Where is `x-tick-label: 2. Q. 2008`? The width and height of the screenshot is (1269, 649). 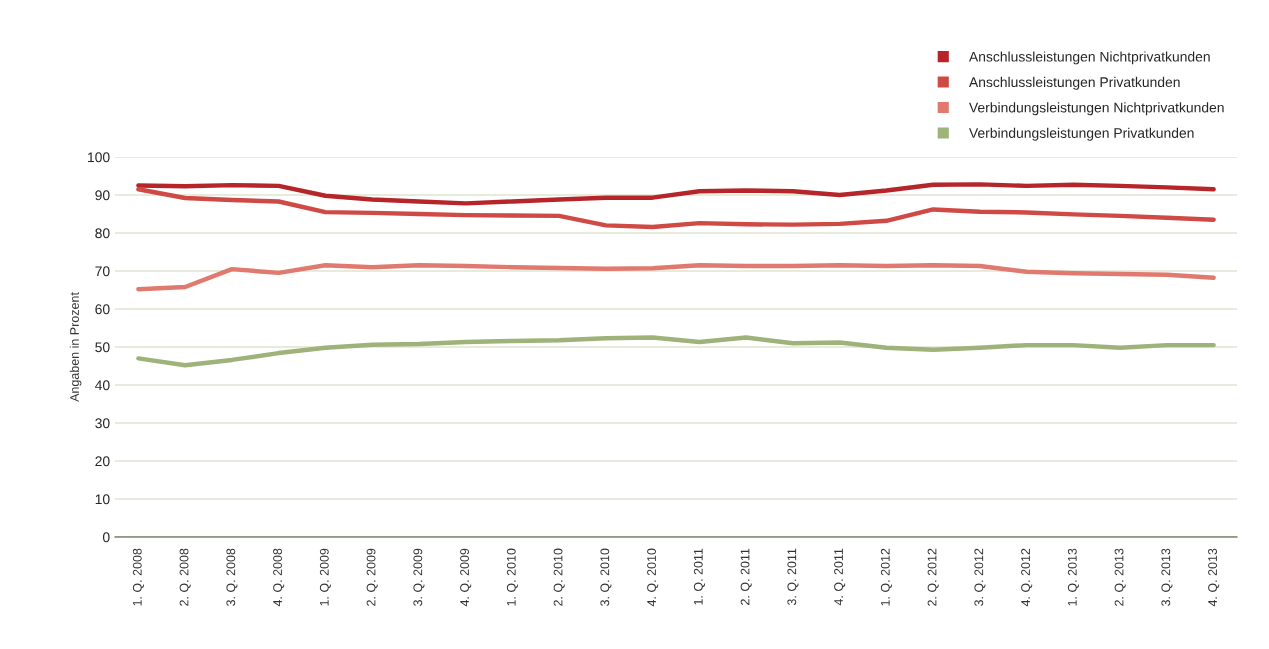
x-tick-label: 2. Q. 2008 is located at coordinates (185, 577).